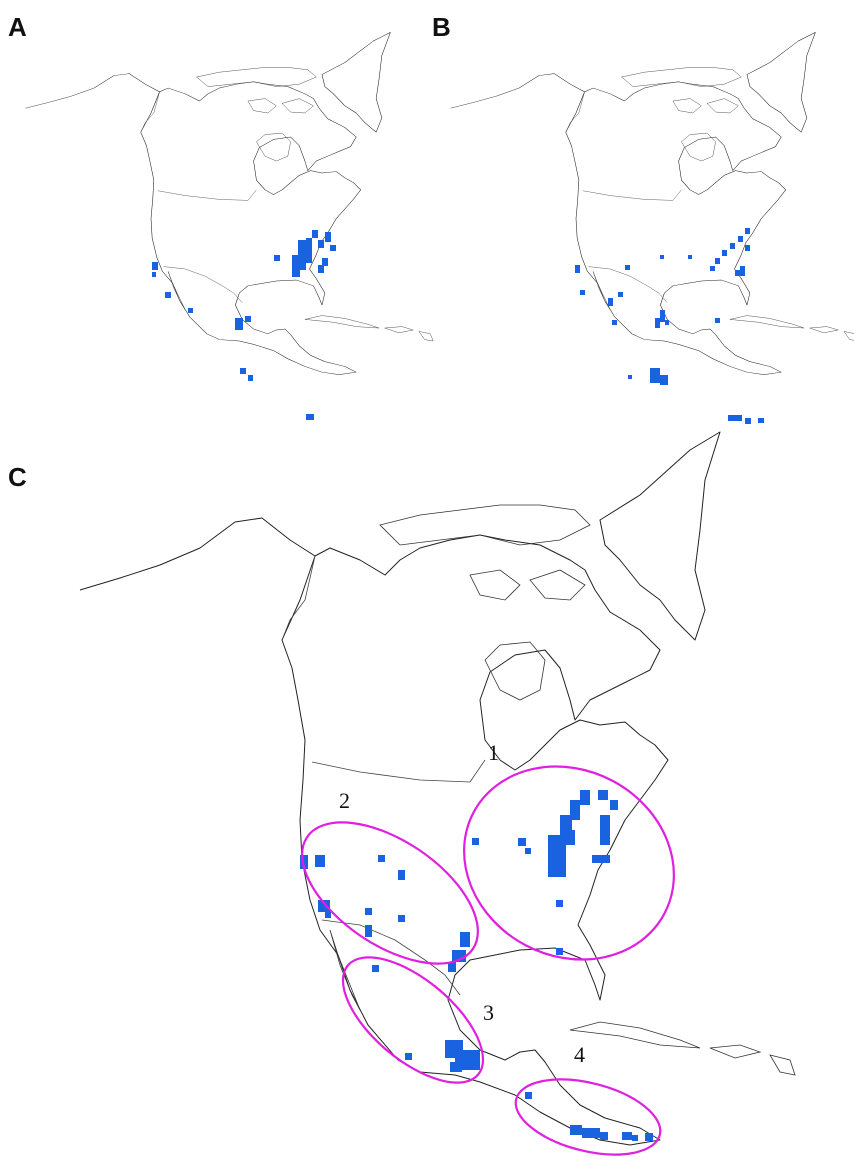 This screenshot has width=854, height=1167. What do you see at coordinates (488, 1012) in the screenshot?
I see `region-label-3: 3` at bounding box center [488, 1012].